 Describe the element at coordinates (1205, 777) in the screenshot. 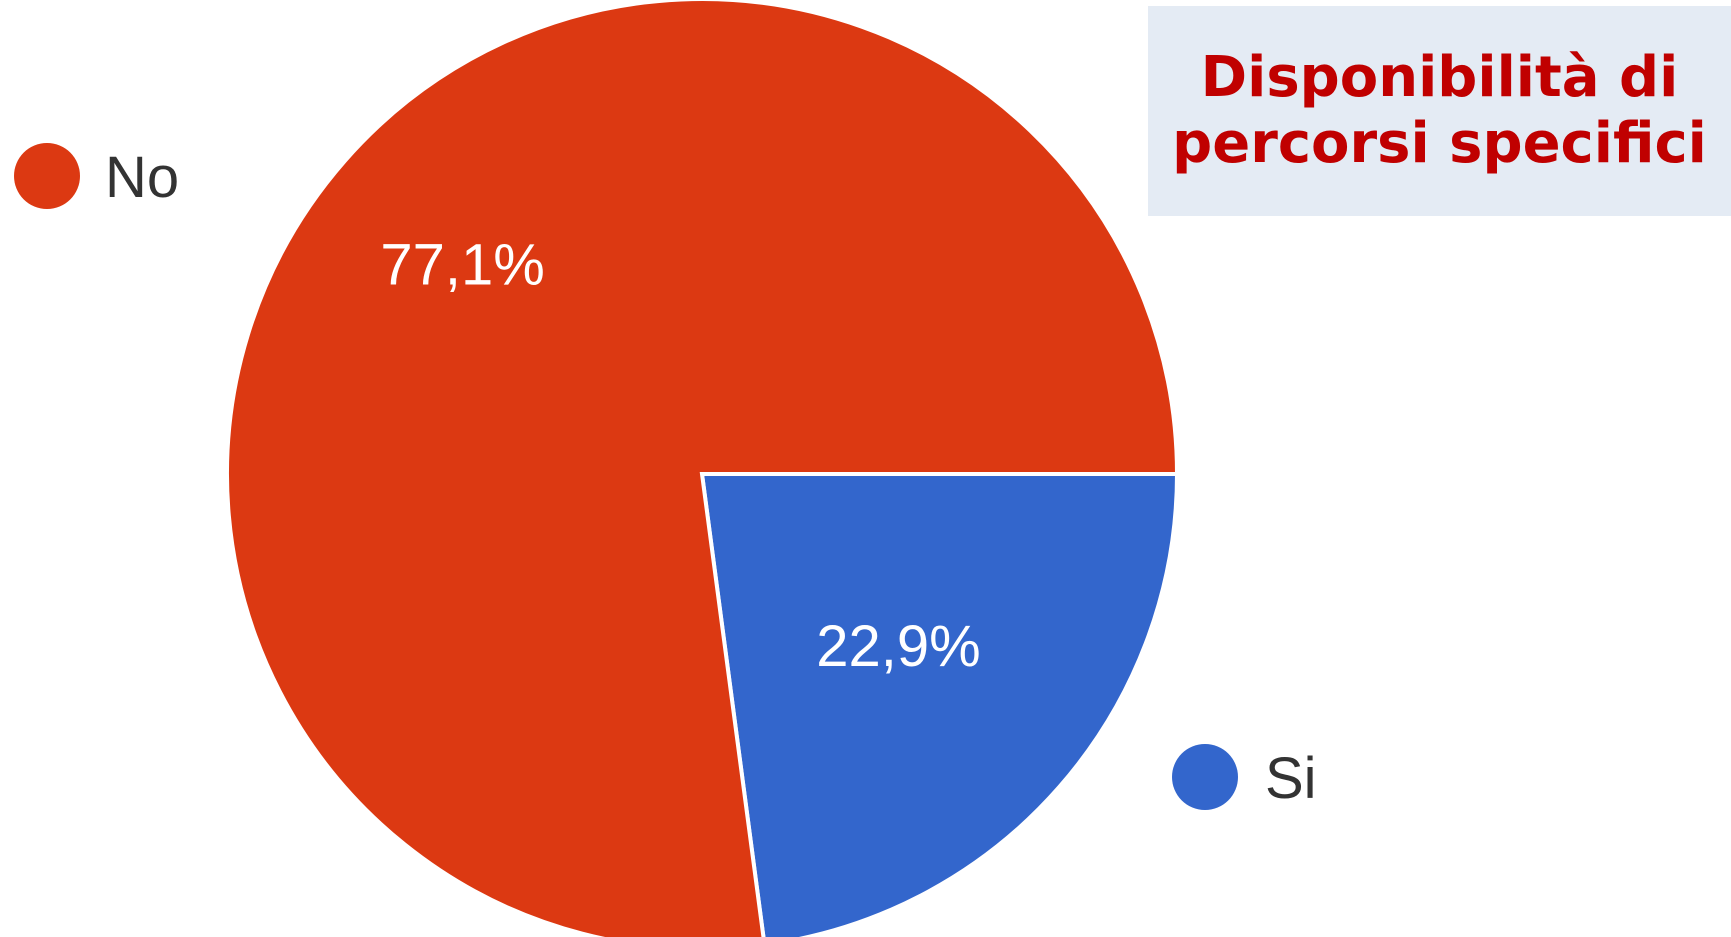

I see `legend-marker-si` at that location.